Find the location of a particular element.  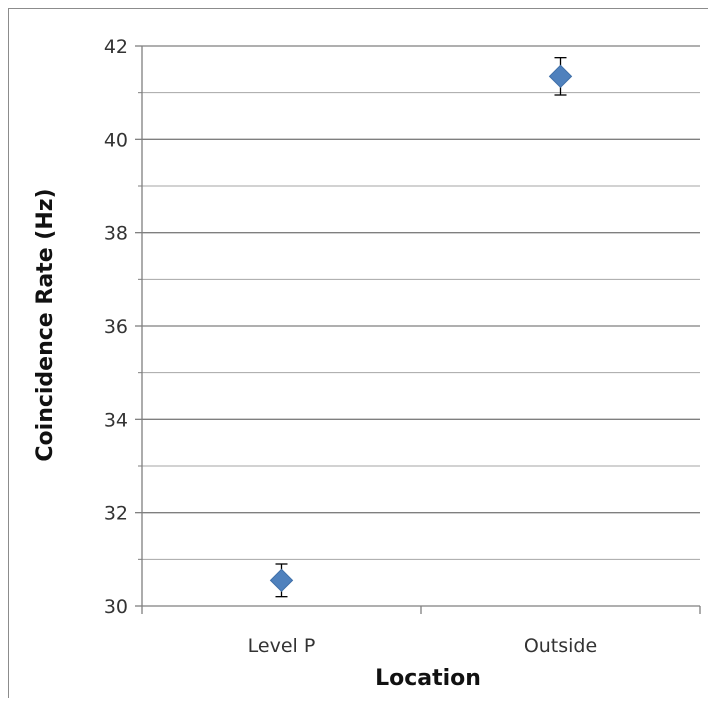

x-category-label: Level P is located at coordinates (282, 646).